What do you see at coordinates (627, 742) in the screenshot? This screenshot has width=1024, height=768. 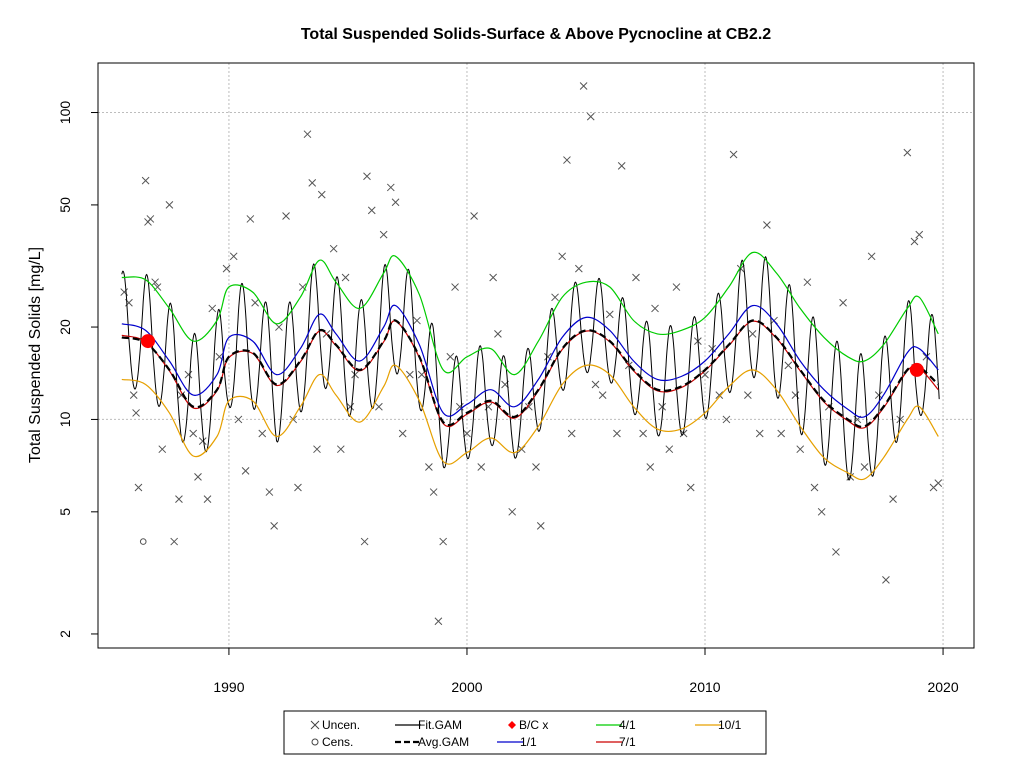 I see `legend-label: 7/1` at bounding box center [627, 742].